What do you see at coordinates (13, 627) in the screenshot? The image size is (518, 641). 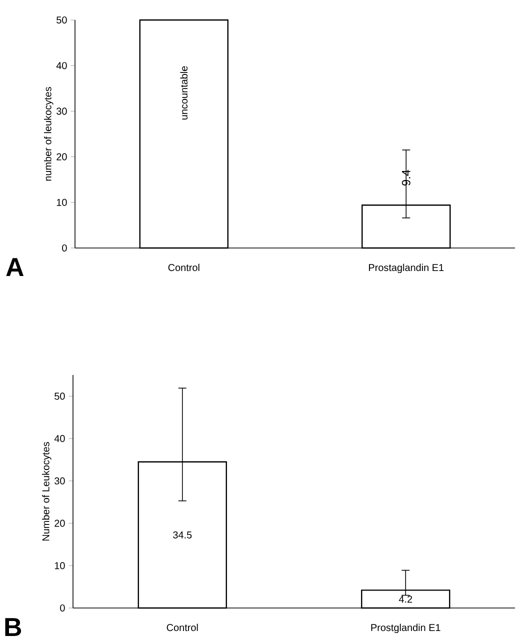 I see `text: B` at bounding box center [13, 627].